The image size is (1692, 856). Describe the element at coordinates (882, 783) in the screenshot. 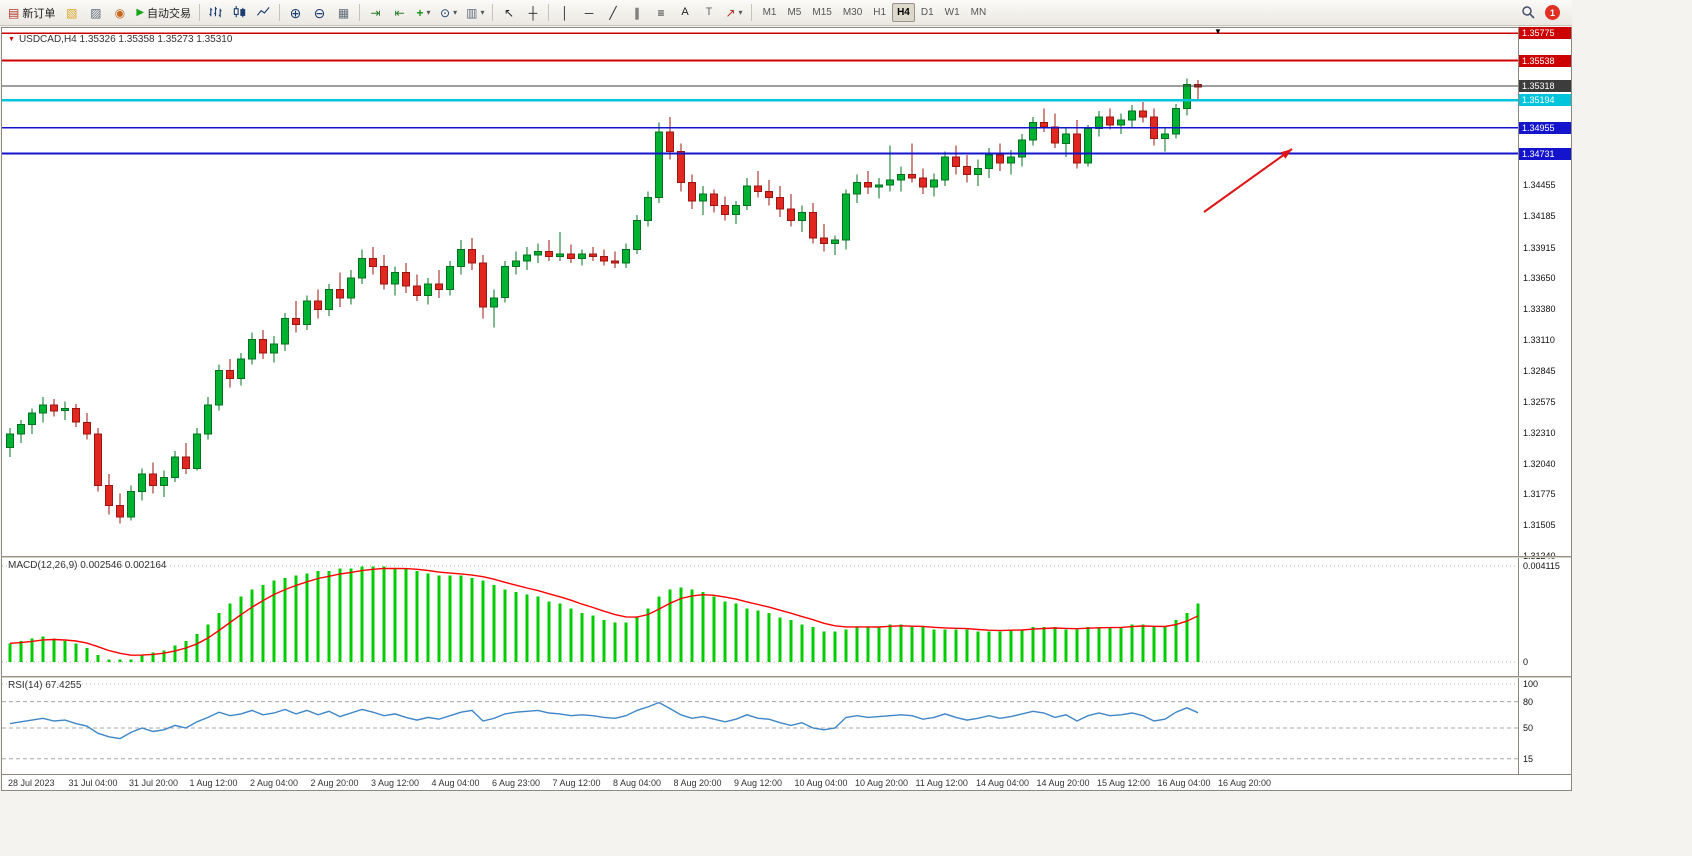

I see `time-label: 10 Aug 20:00` at that location.